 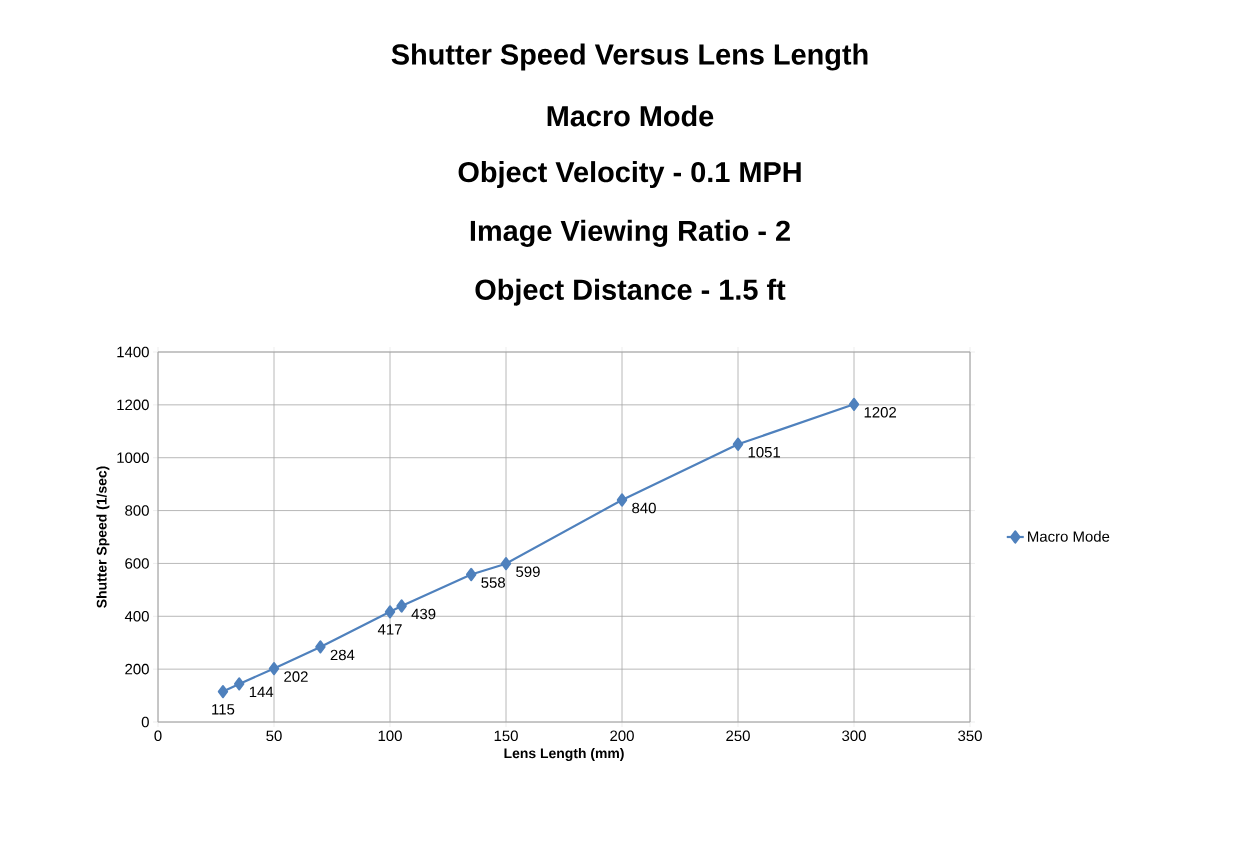 I want to click on data-label: 1202, so click(x=880, y=412).